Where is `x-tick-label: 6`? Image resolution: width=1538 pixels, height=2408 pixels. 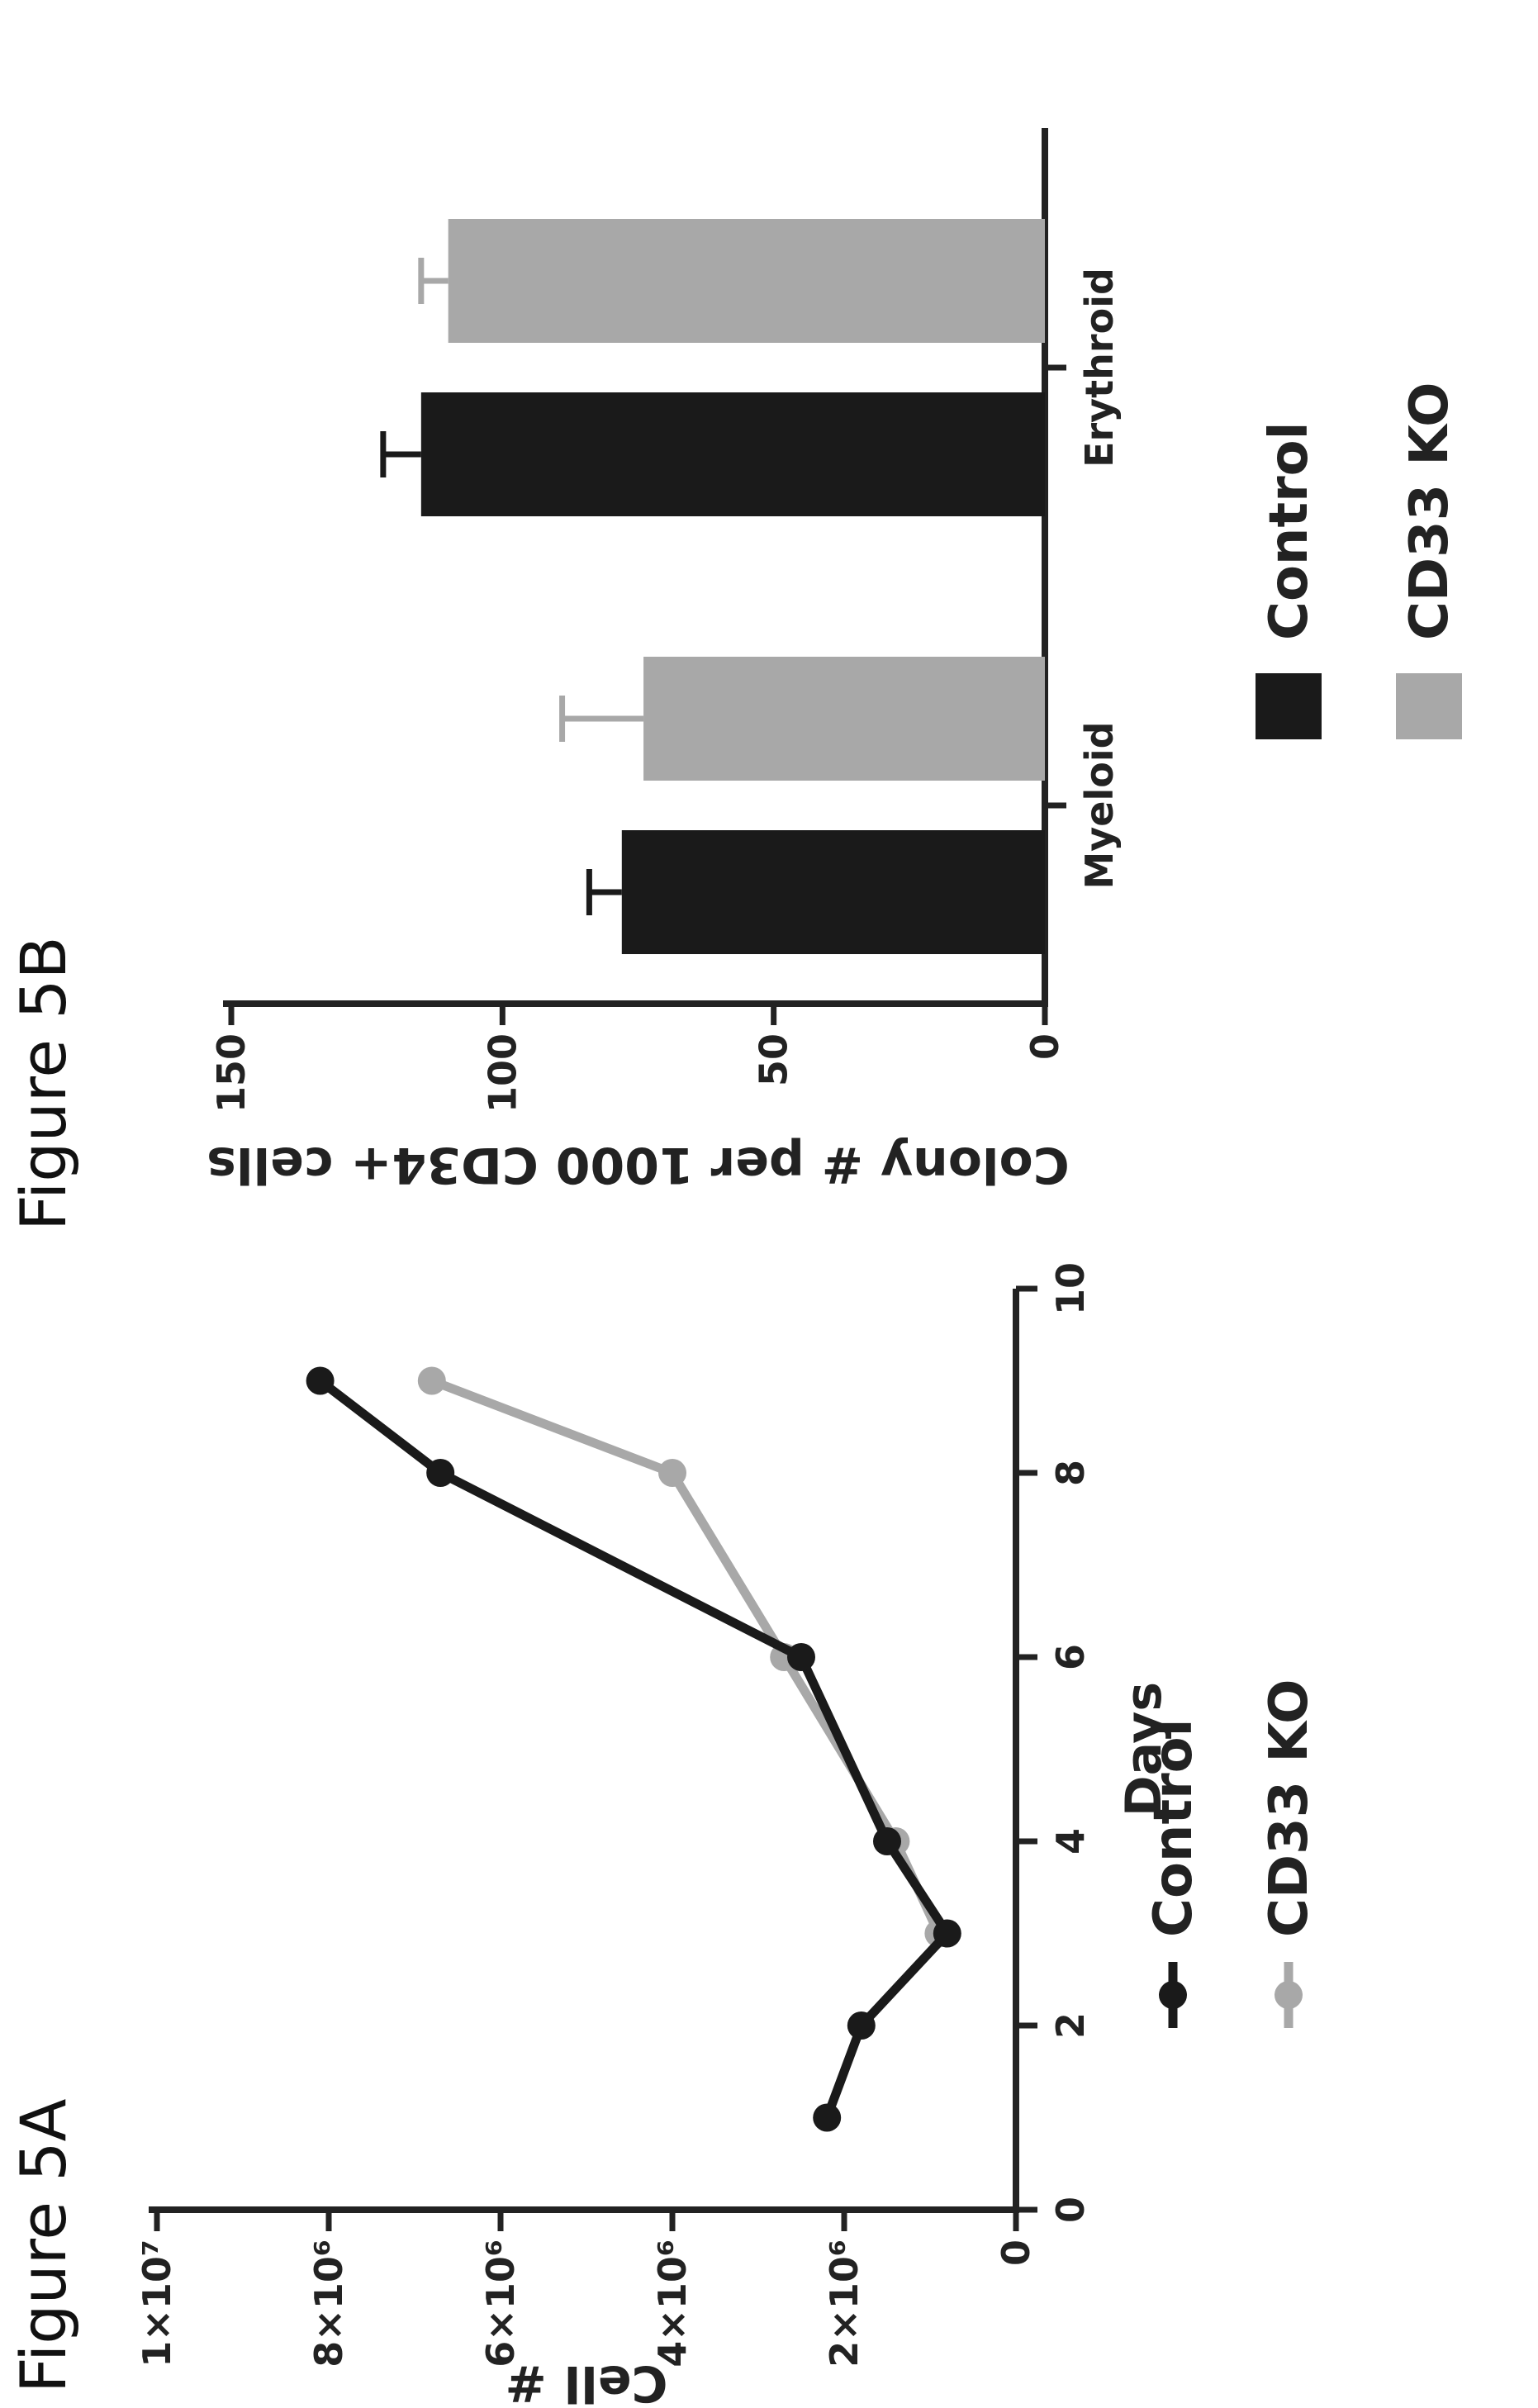
x-tick-label: 6 is located at coordinates (1070, 1657).